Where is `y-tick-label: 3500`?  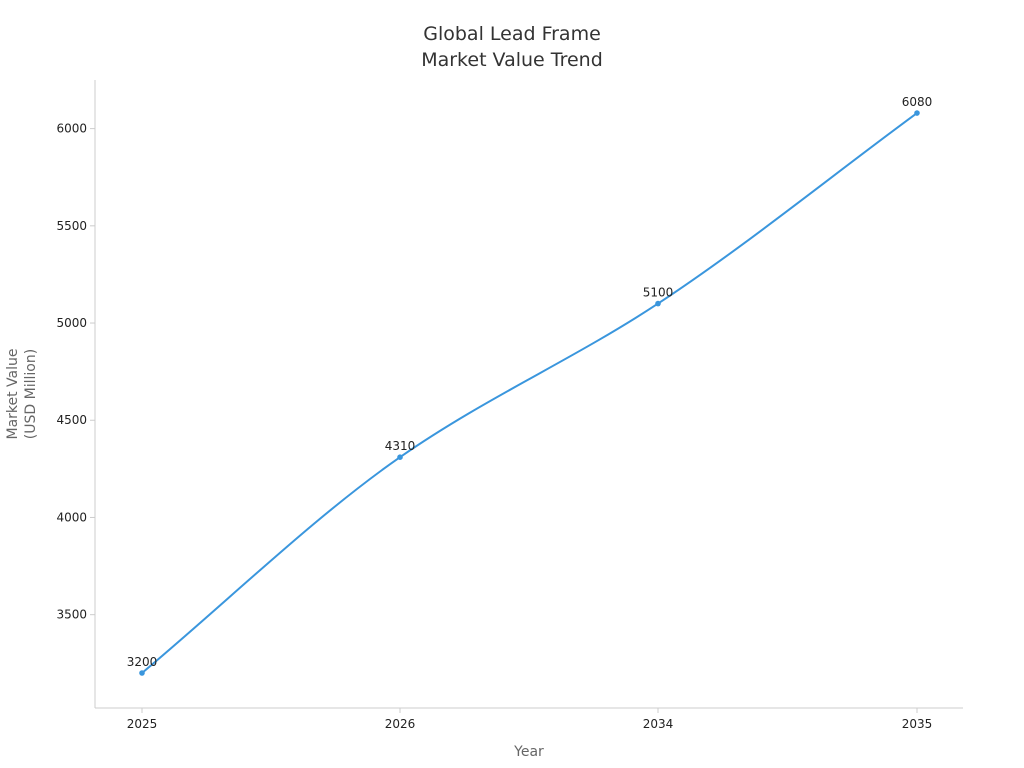 y-tick-label: 3500 is located at coordinates (71, 615).